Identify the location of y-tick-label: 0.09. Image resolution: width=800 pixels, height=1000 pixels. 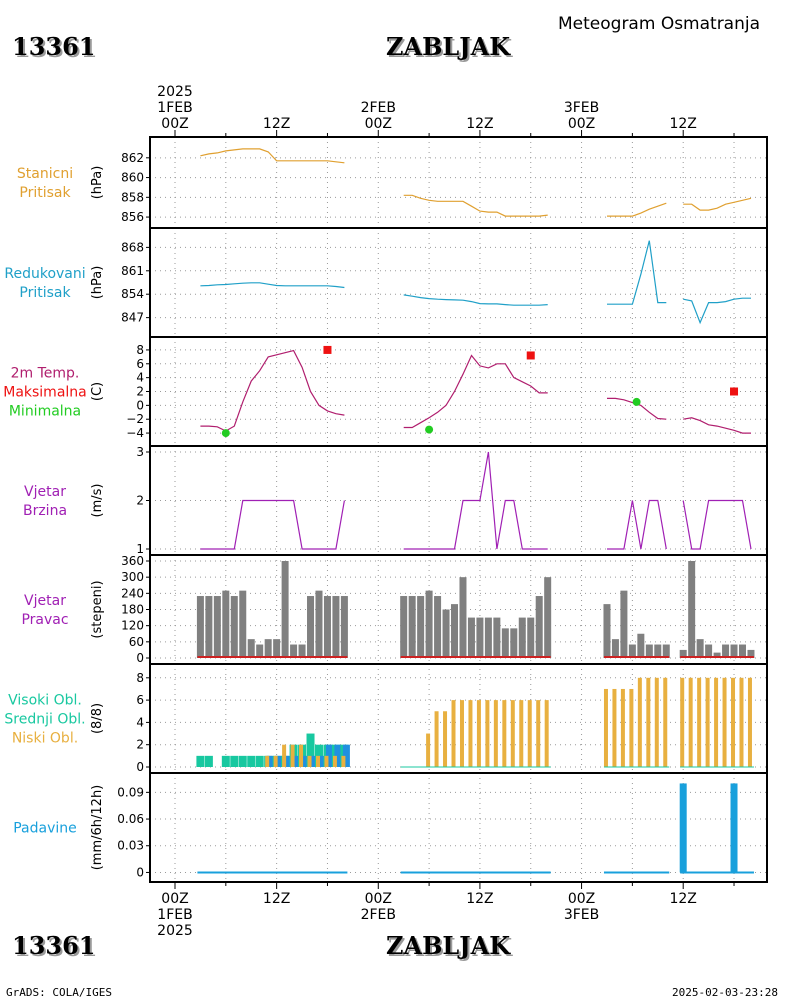
(130, 792).